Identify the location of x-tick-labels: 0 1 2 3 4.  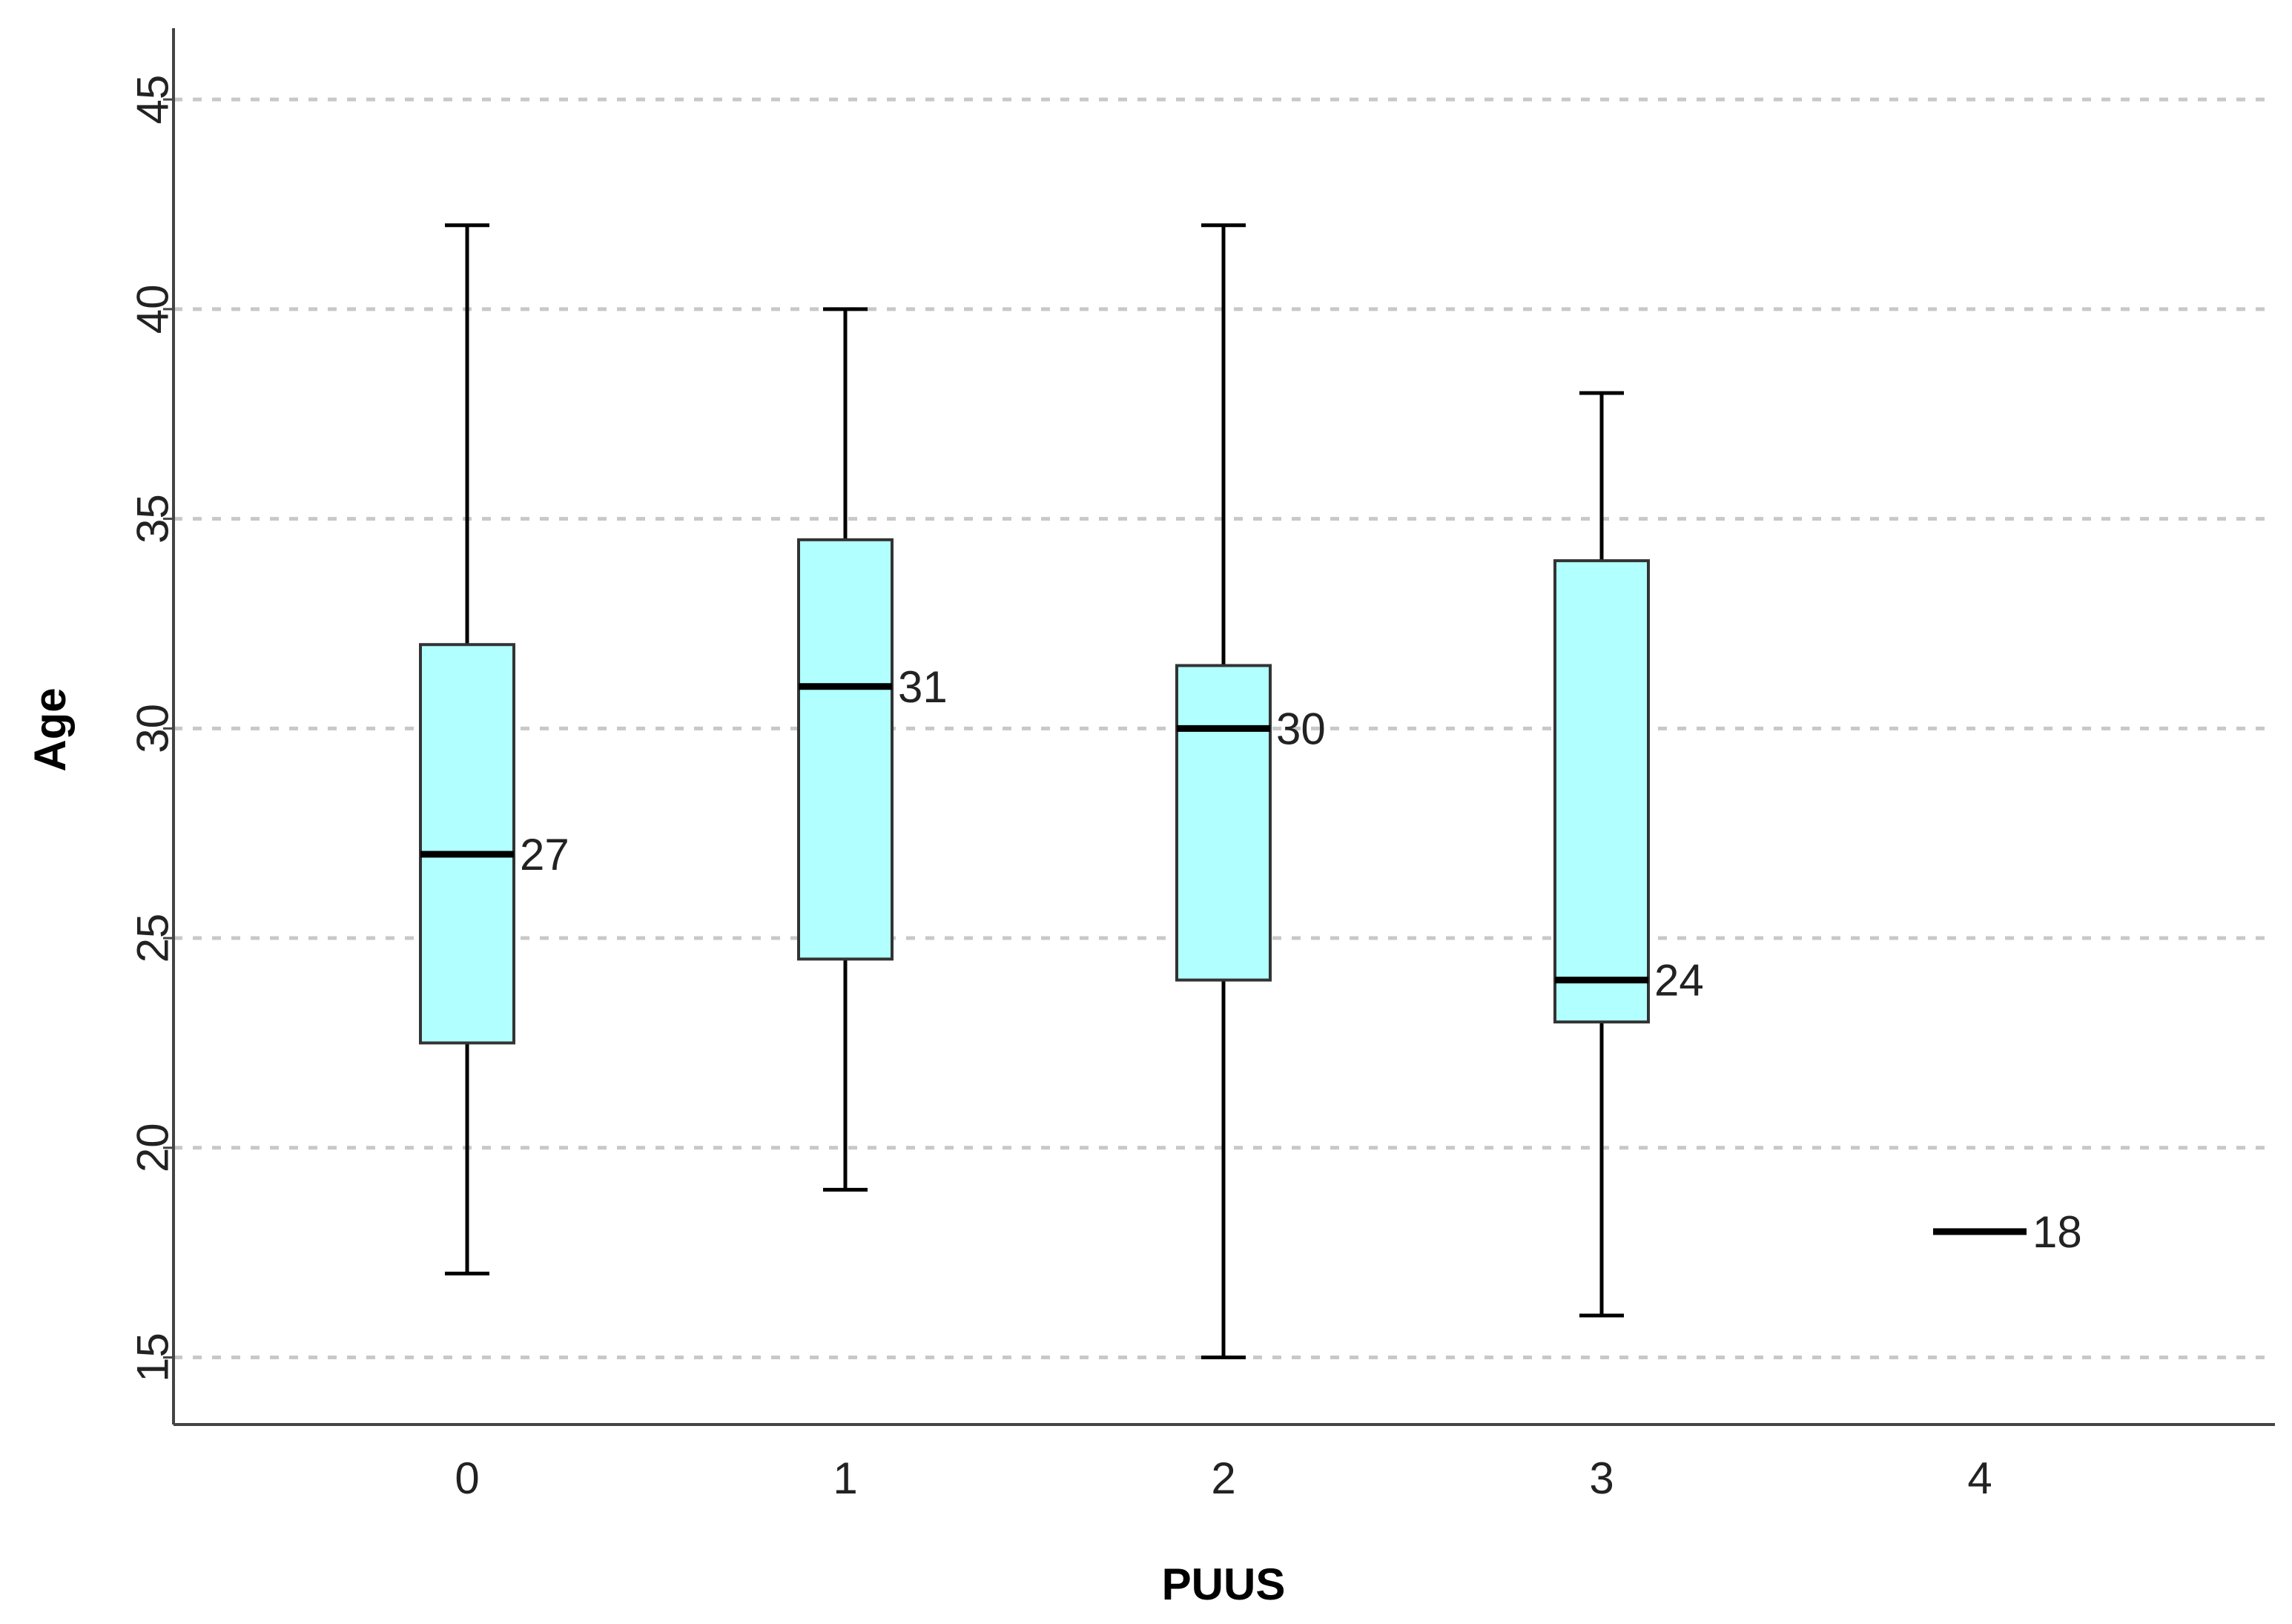
(1223, 1478).